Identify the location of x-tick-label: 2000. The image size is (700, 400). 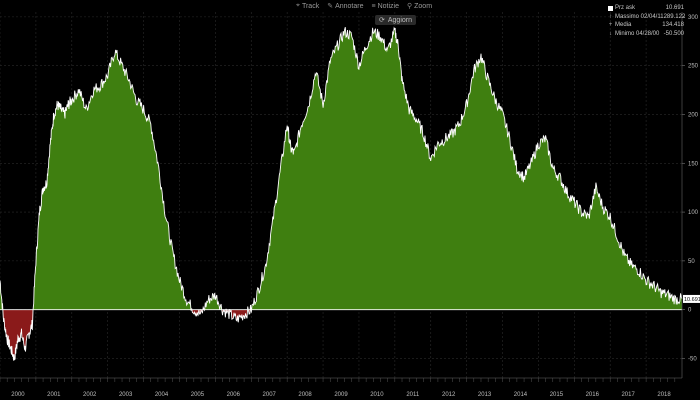
(18, 395).